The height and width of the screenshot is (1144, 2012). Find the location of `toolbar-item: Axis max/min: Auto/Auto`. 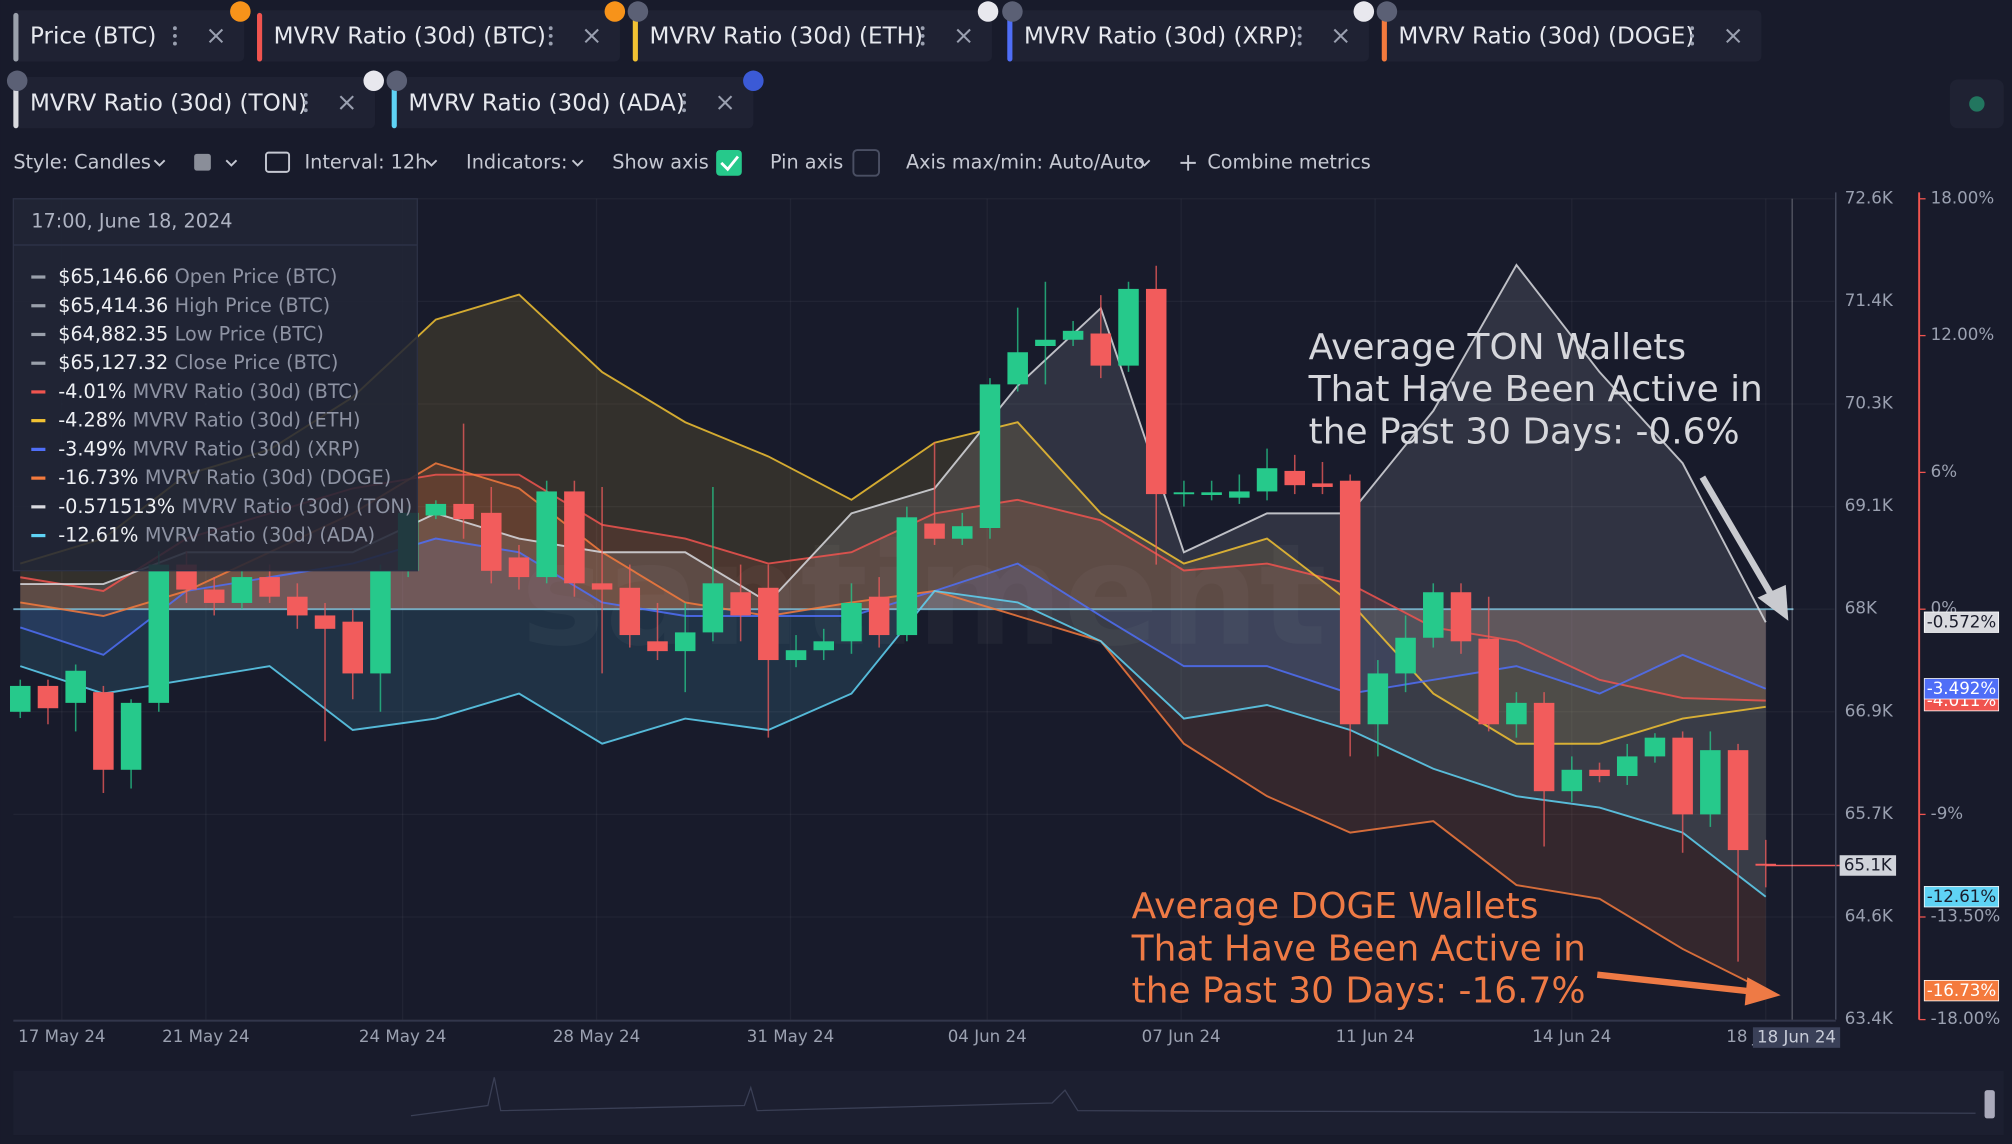

toolbar-item: Axis max/min: Auto/Auto is located at coordinates (1025, 161).